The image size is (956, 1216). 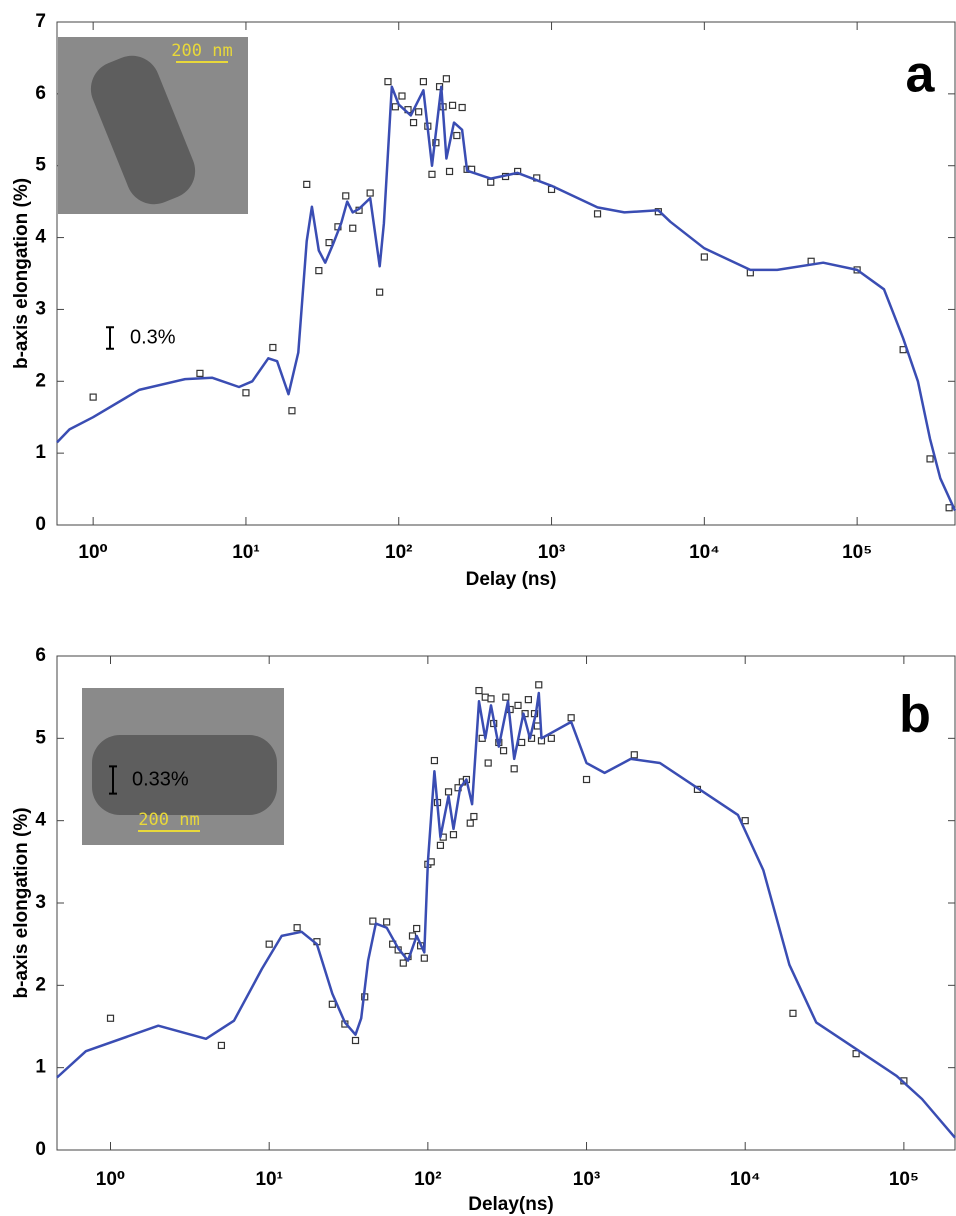 What do you see at coordinates (551, 552) in the screenshot?
I see `x-tick-label: 10³` at bounding box center [551, 552].